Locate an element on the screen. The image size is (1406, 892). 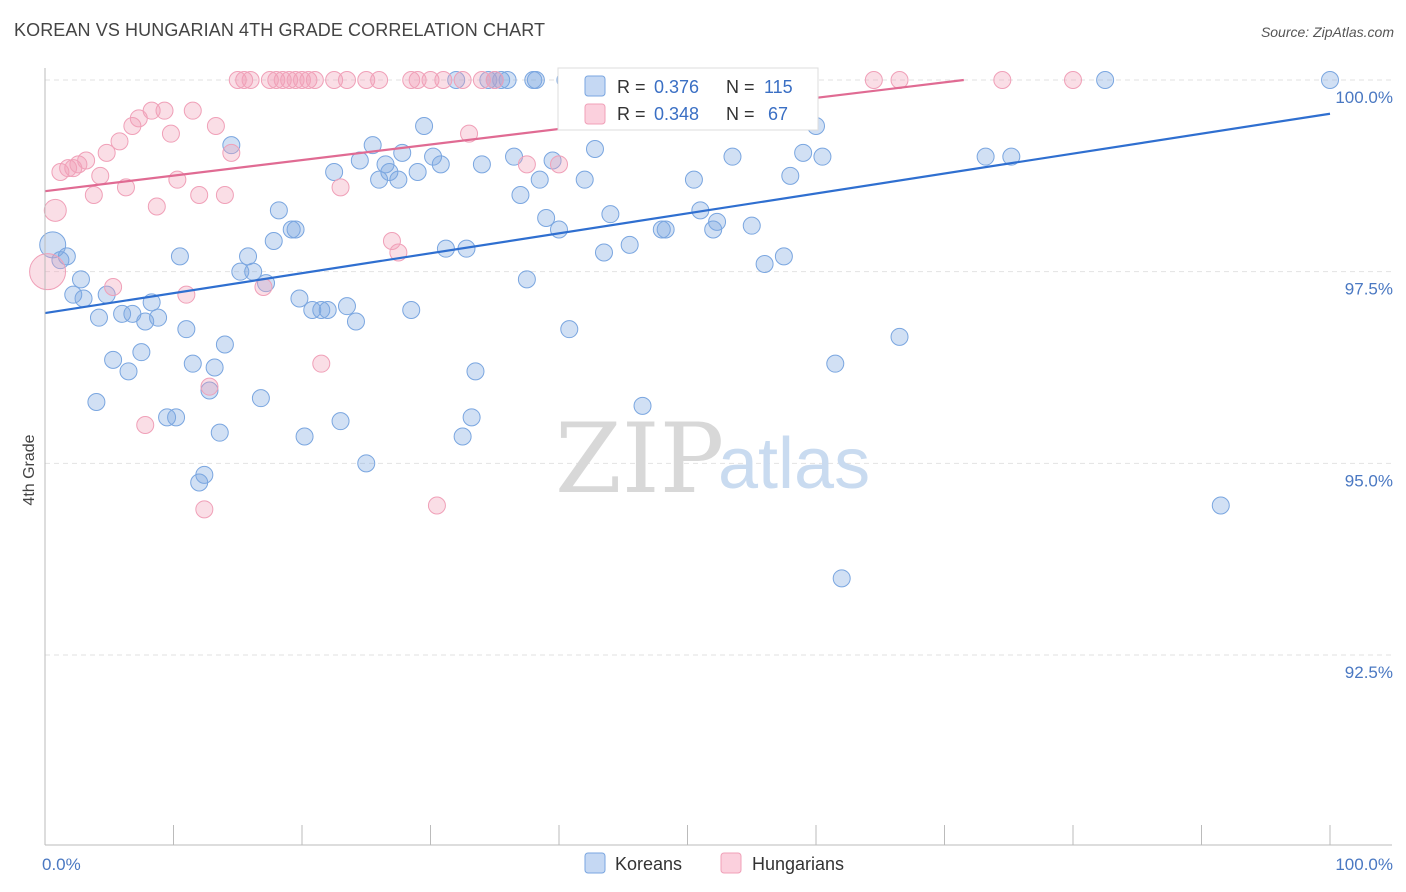
legend-koreans-label: Koreans is located at coordinates (648, 864).